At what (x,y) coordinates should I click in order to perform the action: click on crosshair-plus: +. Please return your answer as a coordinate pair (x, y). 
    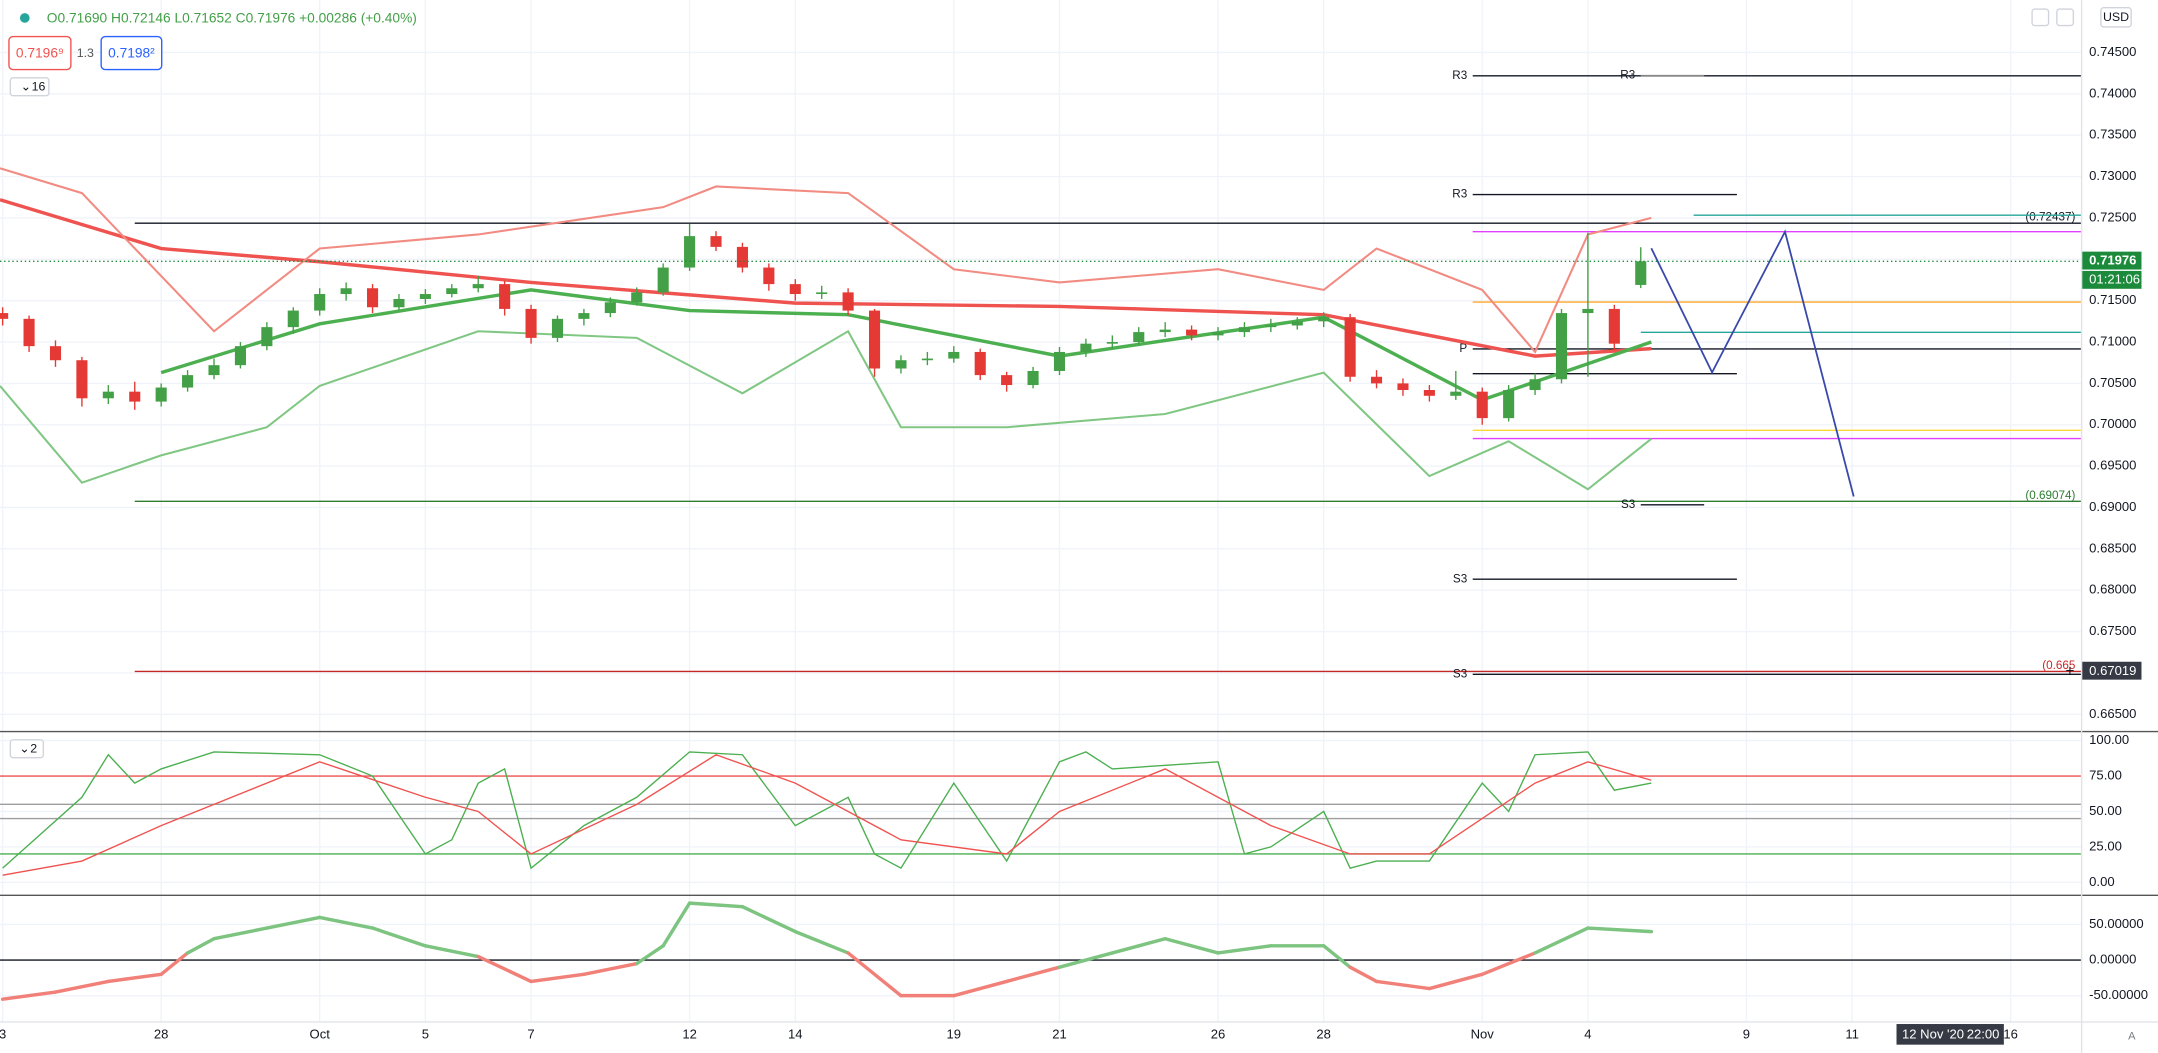
    Looking at the image, I should click on (2069, 670).